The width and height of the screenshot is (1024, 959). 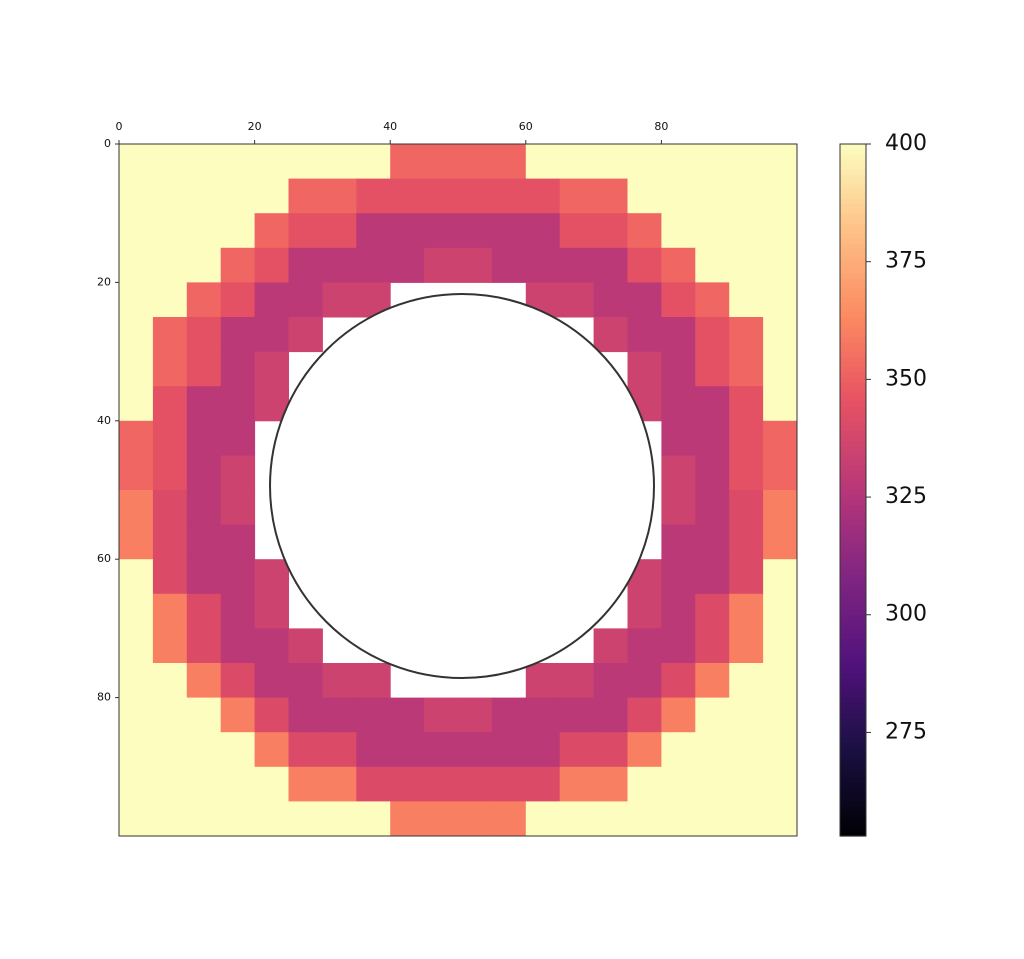 I want to click on colorbar-tick-label: 350, so click(x=906, y=378).